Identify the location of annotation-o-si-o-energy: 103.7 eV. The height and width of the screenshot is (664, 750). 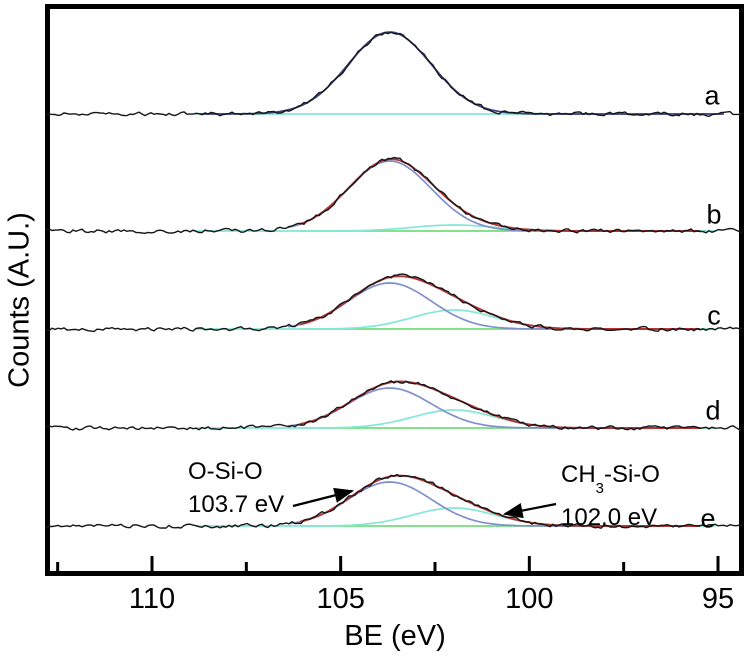
(236, 504).